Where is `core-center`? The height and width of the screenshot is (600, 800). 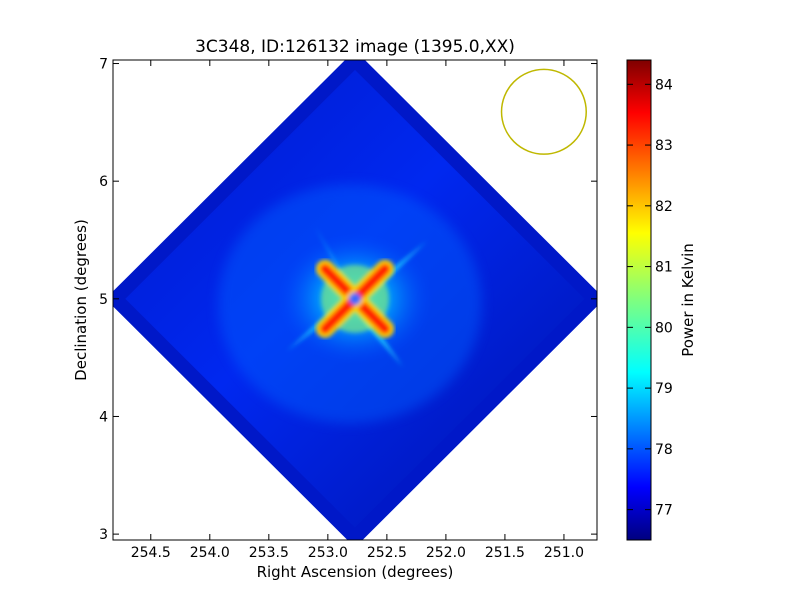 core-center is located at coordinates (355, 298).